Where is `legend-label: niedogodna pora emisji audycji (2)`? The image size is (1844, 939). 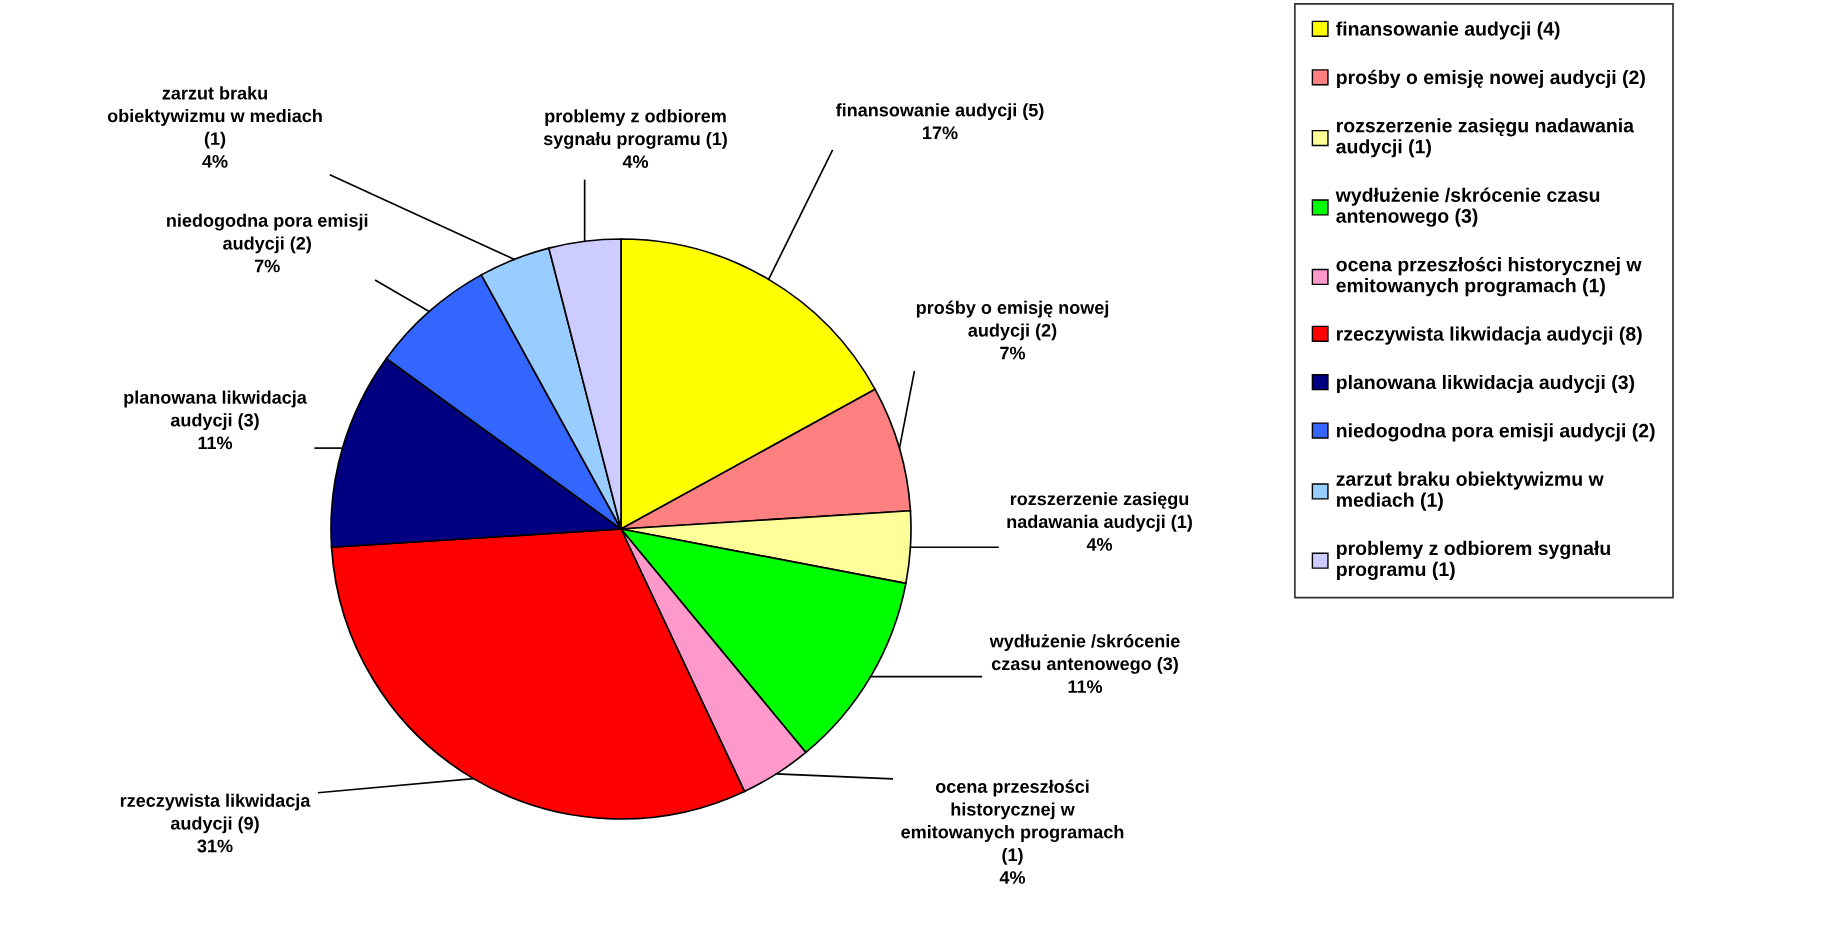
legend-label: niedogodna pora emisji audycji (2) is located at coordinates (1496, 432).